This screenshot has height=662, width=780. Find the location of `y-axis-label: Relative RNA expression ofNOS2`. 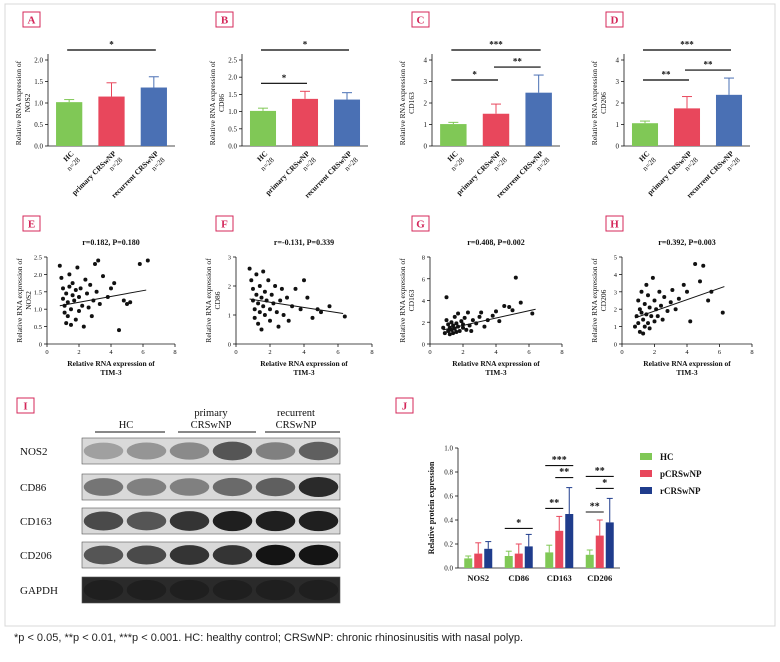

y-axis-label: Relative RNA expression ofNOS2 is located at coordinates (23, 102).